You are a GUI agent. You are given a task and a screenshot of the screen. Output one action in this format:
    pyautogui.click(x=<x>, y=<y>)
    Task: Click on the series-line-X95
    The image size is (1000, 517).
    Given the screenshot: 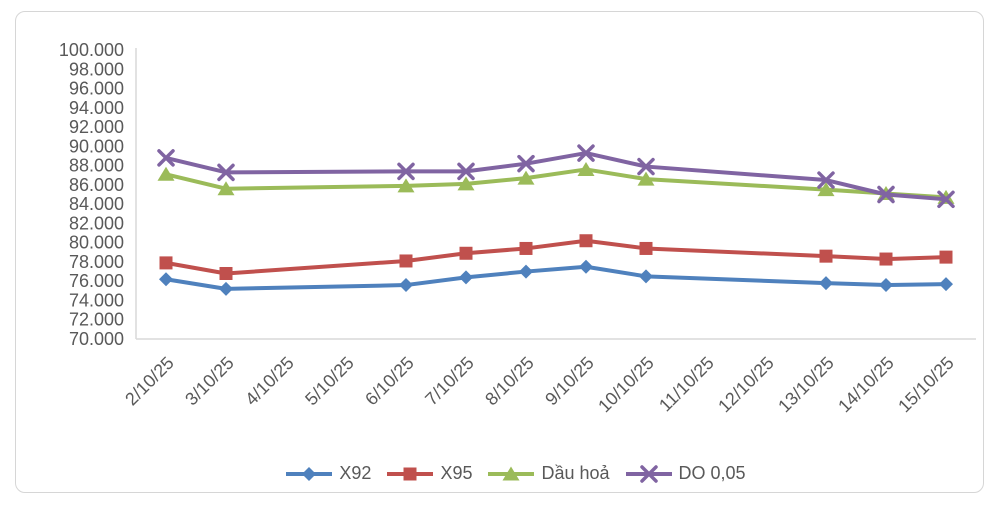 What is the action you would take?
    pyautogui.click(x=556, y=257)
    